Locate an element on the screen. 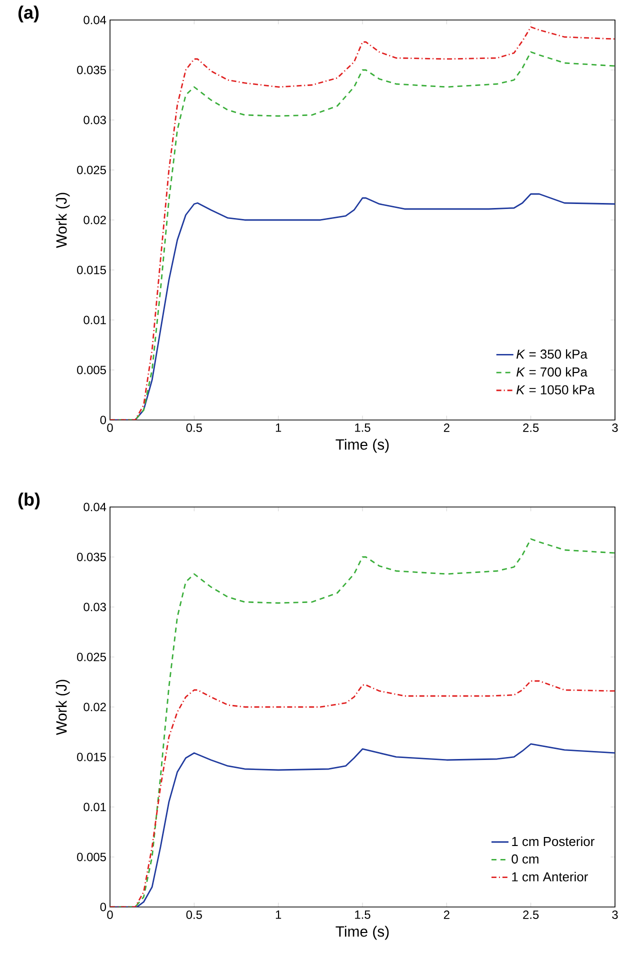  chart-title: (a) is located at coordinates (28, 14).